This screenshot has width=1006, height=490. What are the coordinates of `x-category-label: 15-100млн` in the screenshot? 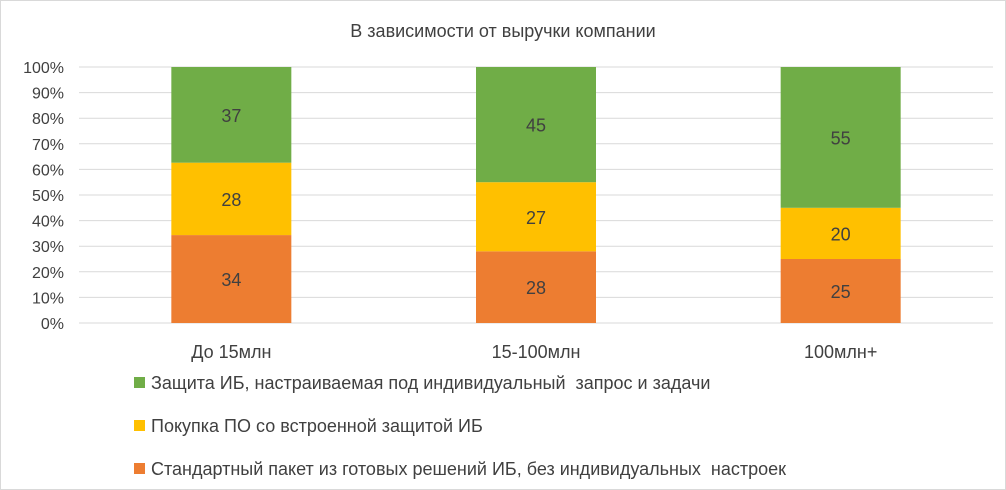 It's located at (536, 352).